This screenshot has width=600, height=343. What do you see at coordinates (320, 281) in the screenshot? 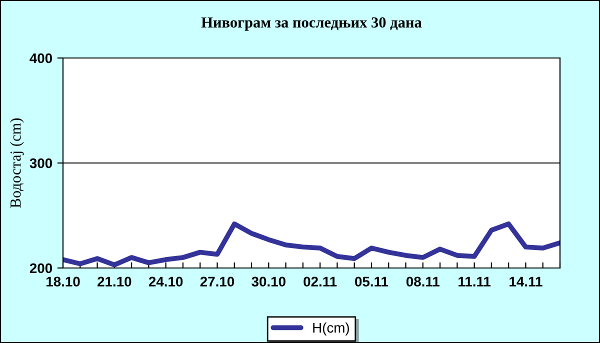
I see `x-tick-label: 02.11` at bounding box center [320, 281].